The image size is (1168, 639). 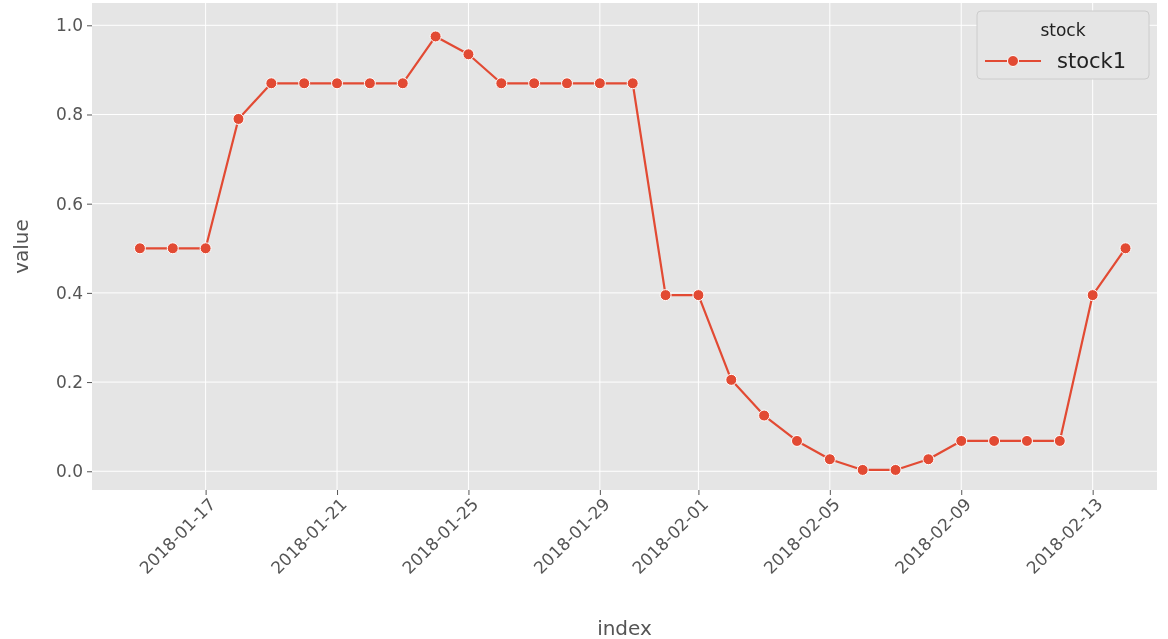 I want to click on x-axis-title: index, so click(x=625, y=627).